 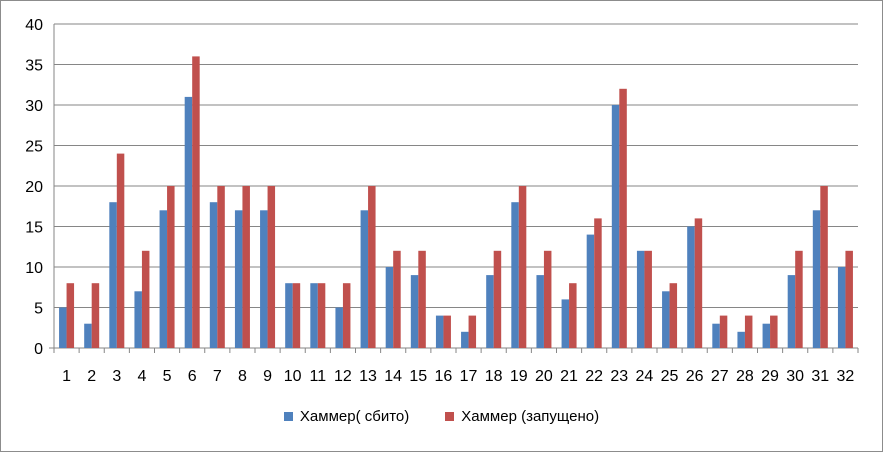 What do you see at coordinates (116, 376) in the screenshot?
I see `x-tick-label: 3` at bounding box center [116, 376].